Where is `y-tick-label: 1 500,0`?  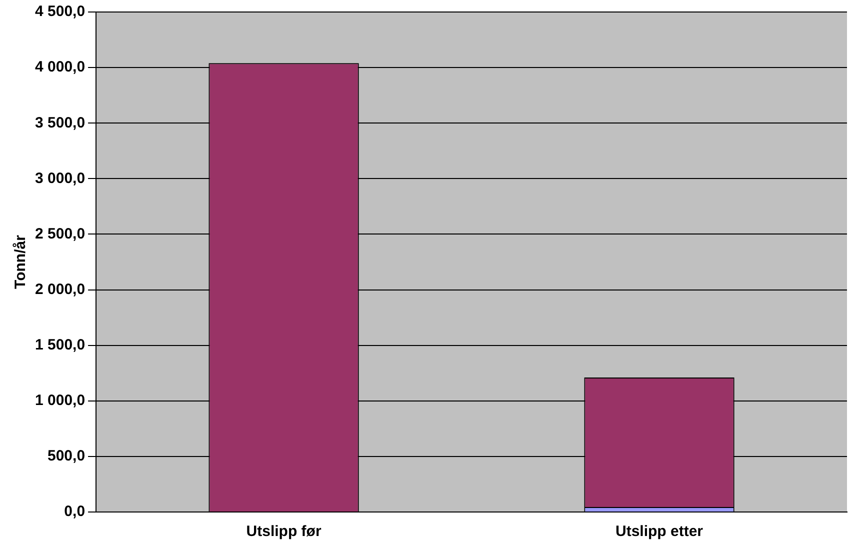
y-tick-label: 1 500,0 is located at coordinates (60, 345).